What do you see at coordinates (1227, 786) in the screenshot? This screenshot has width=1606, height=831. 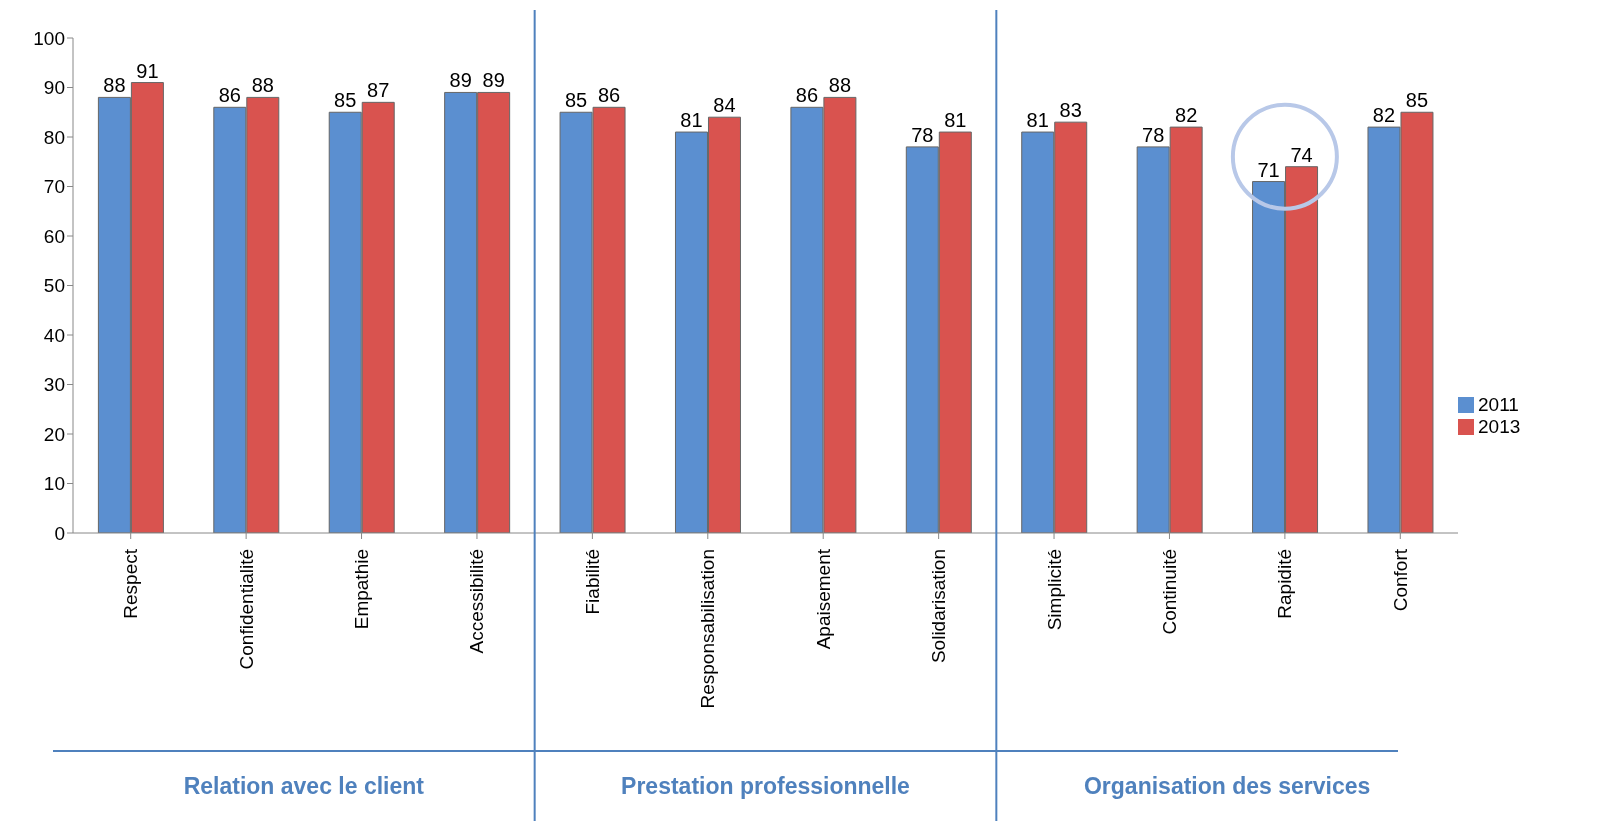 I see `text: Organisation des services` at bounding box center [1227, 786].